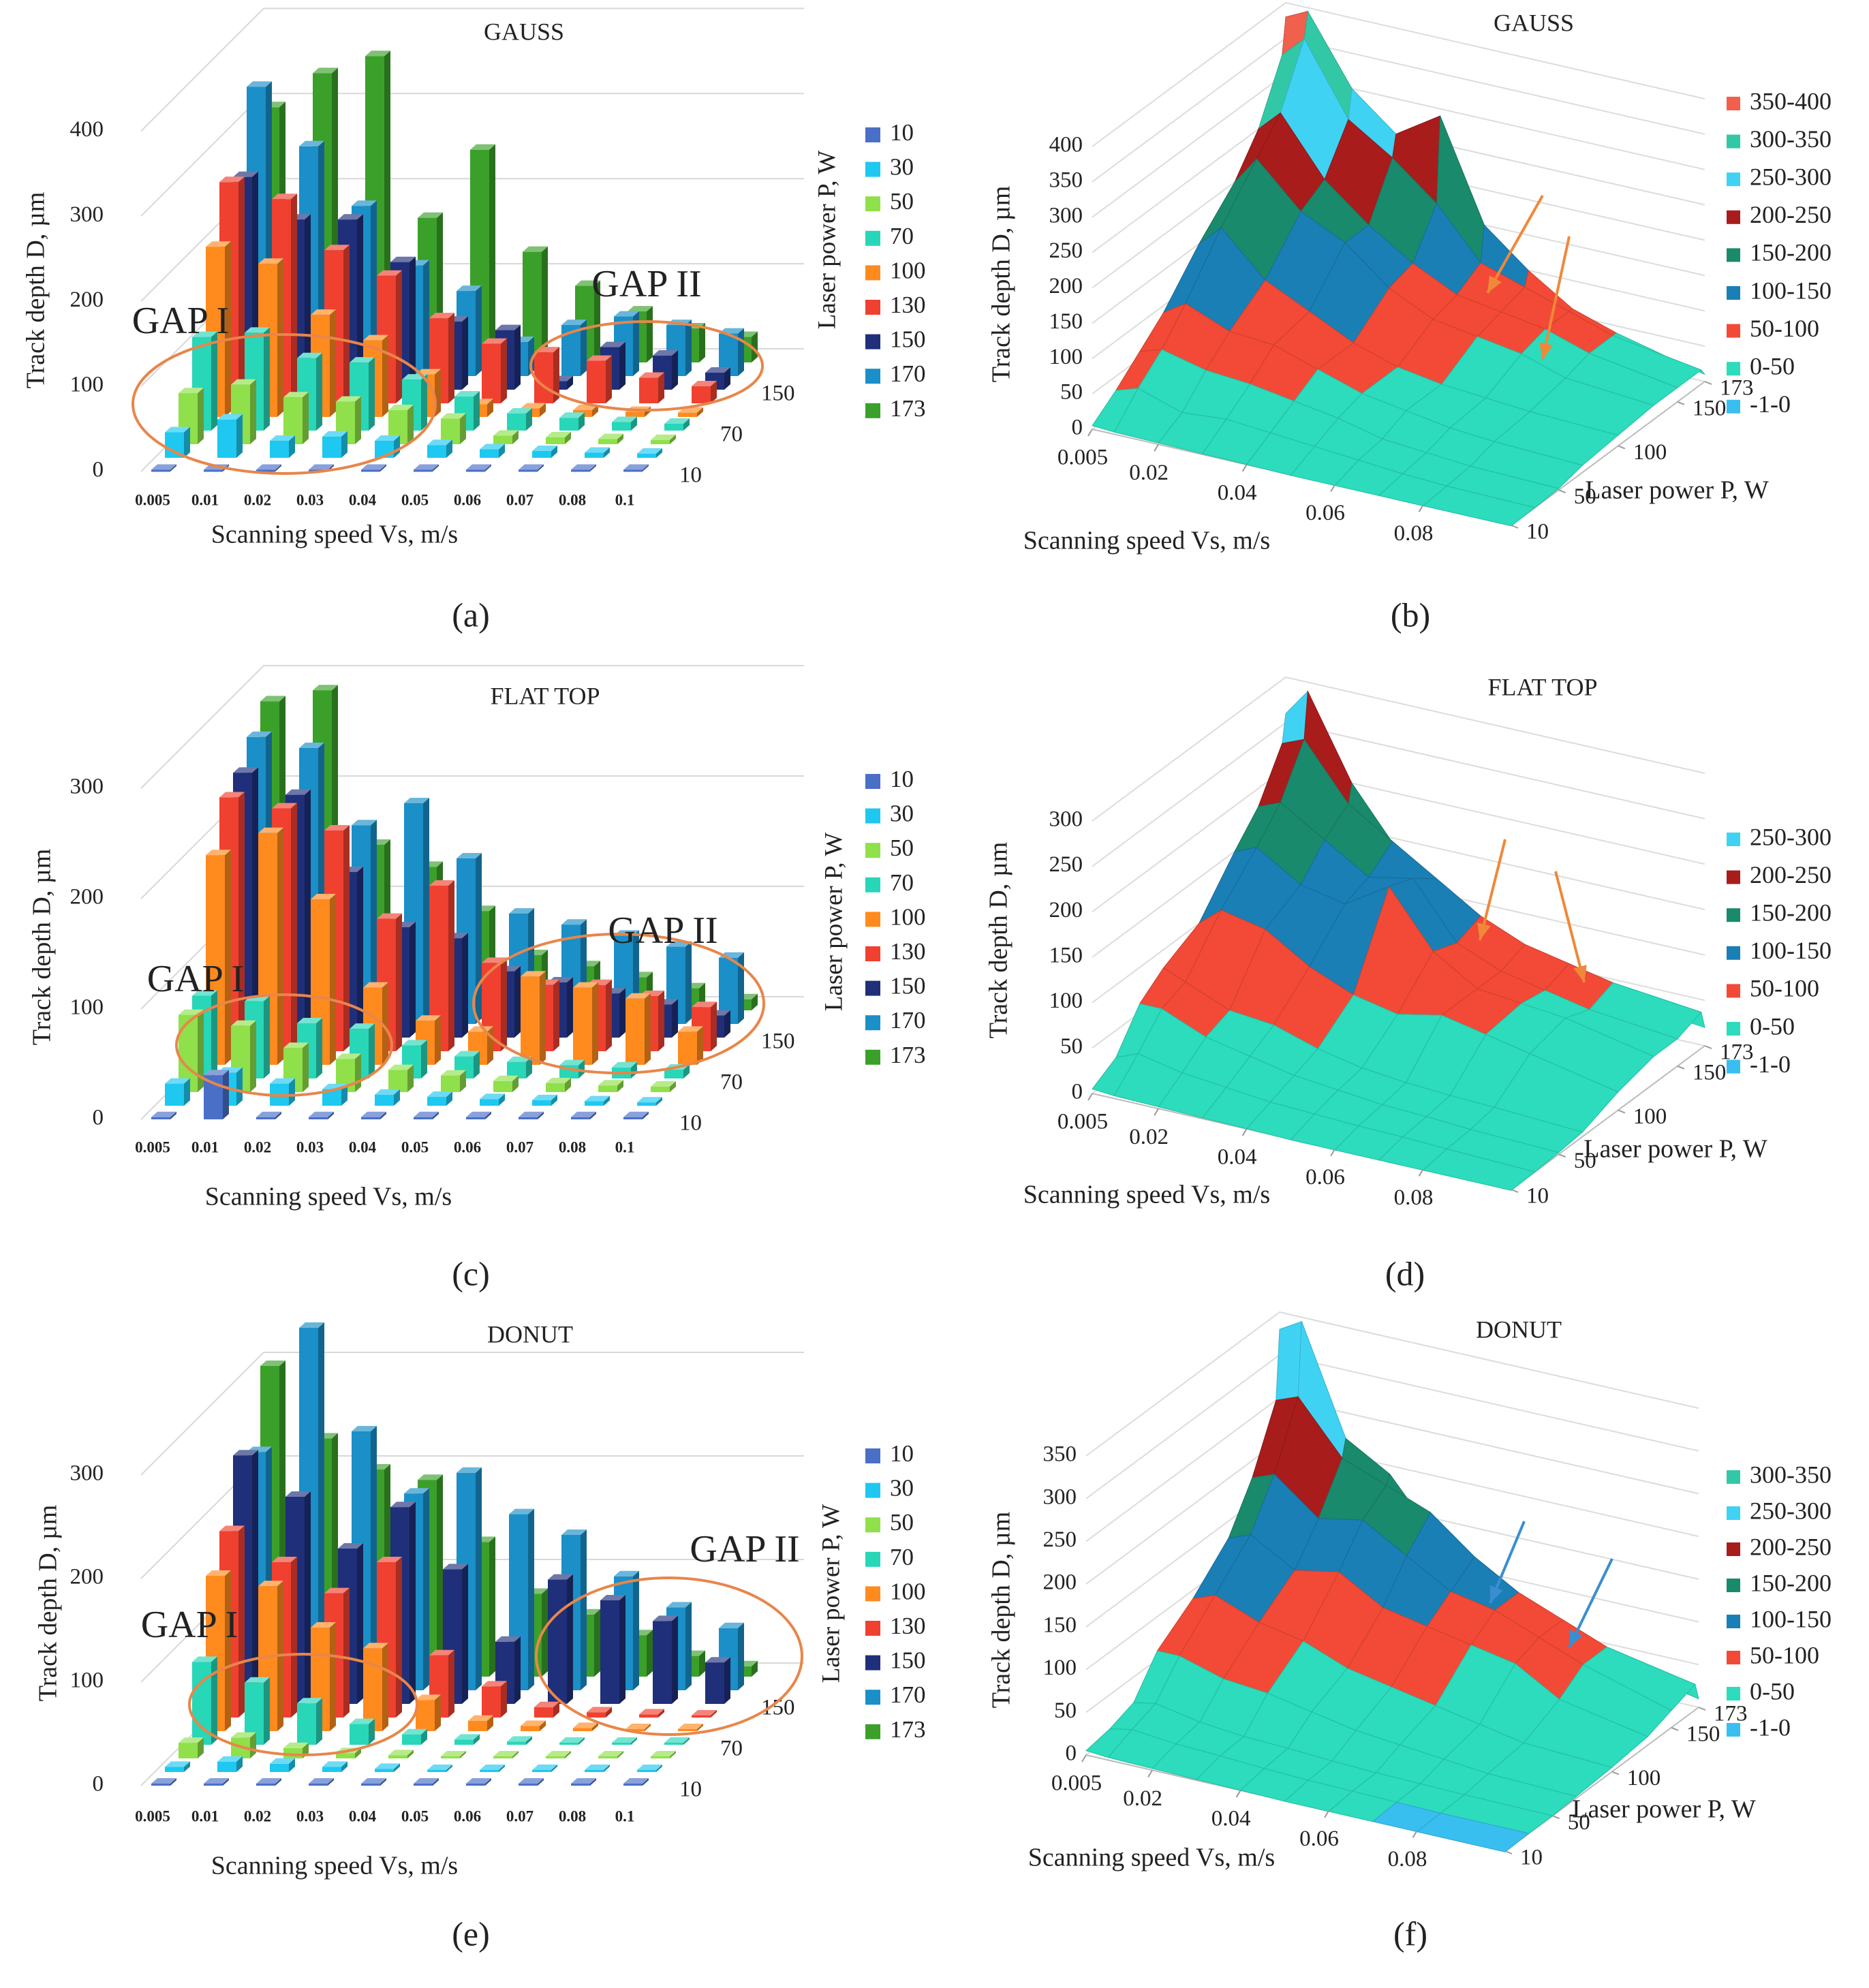  I want to click on depth-tick-label: 70, so click(731, 1749).